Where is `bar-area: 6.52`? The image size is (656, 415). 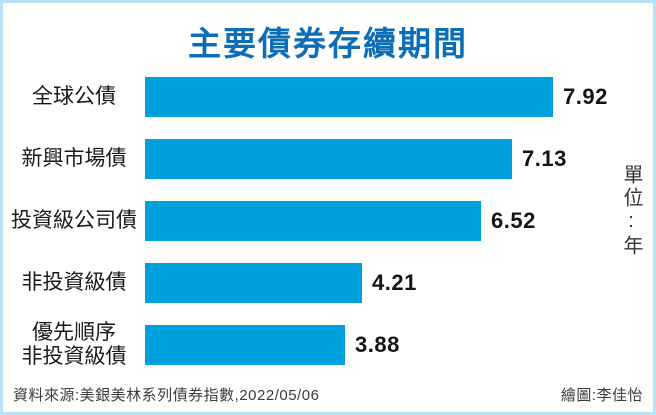
bar-area: 6.52 is located at coordinates (399, 221).